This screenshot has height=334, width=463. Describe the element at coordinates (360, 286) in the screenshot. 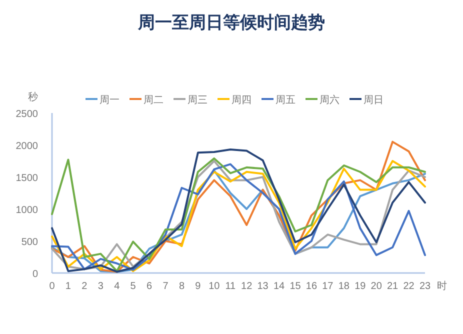

I see `x-tick-label: 19` at that location.